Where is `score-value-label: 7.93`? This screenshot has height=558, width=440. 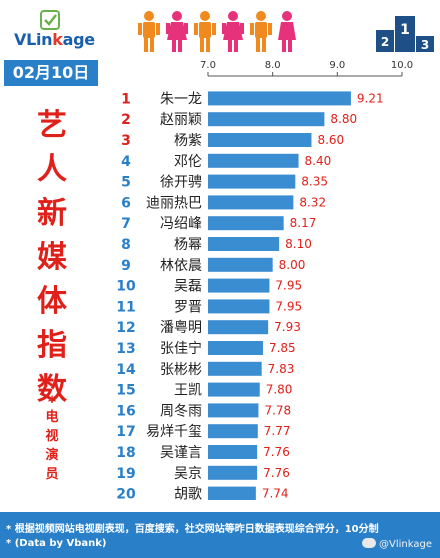 score-value-label: 7.93 is located at coordinates (287, 327).